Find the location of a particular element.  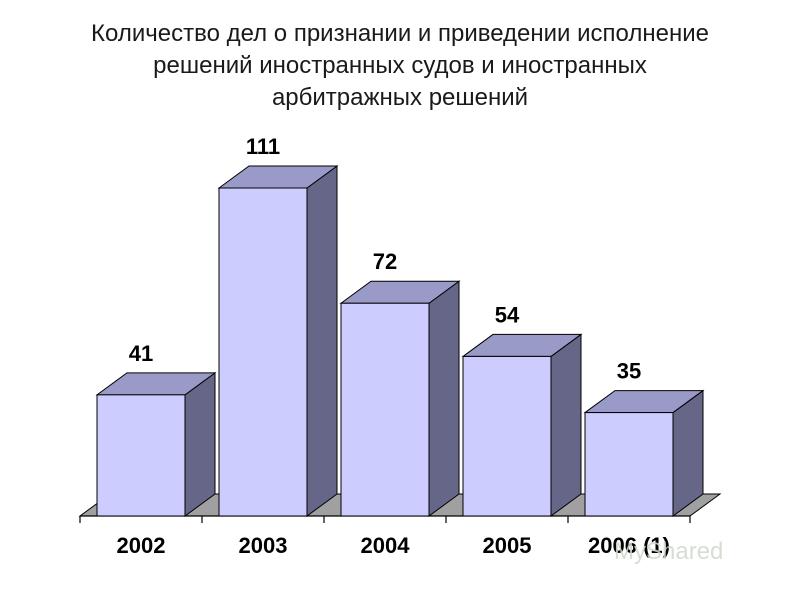

bar-2004 is located at coordinates (385, 409).